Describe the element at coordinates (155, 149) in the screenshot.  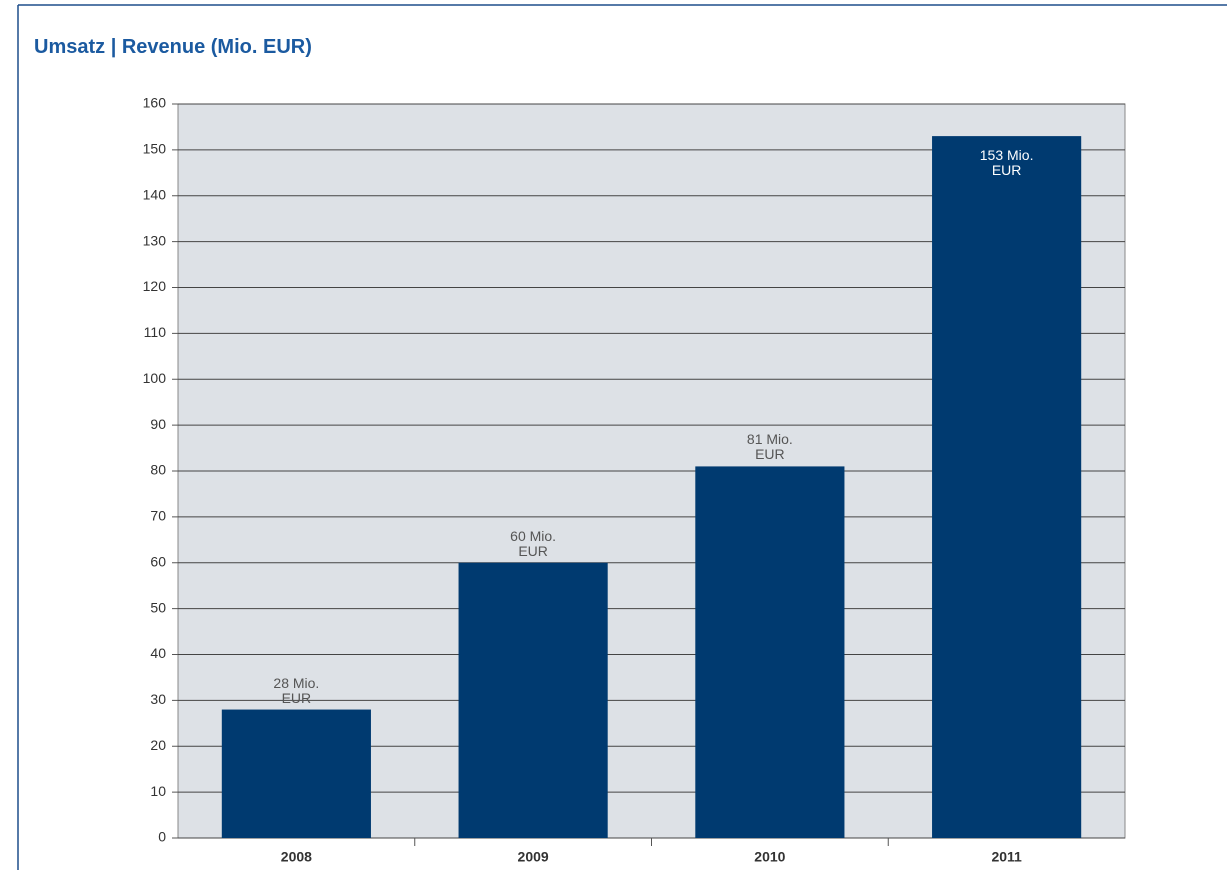
I see `y-tick-label: 150` at that location.